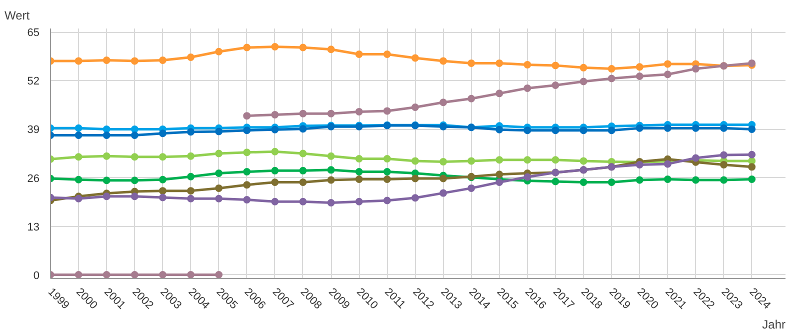 The width and height of the screenshot is (795, 331). Describe the element at coordinates (774, 324) in the screenshot. I see `x-axis-title: Jahr` at that location.